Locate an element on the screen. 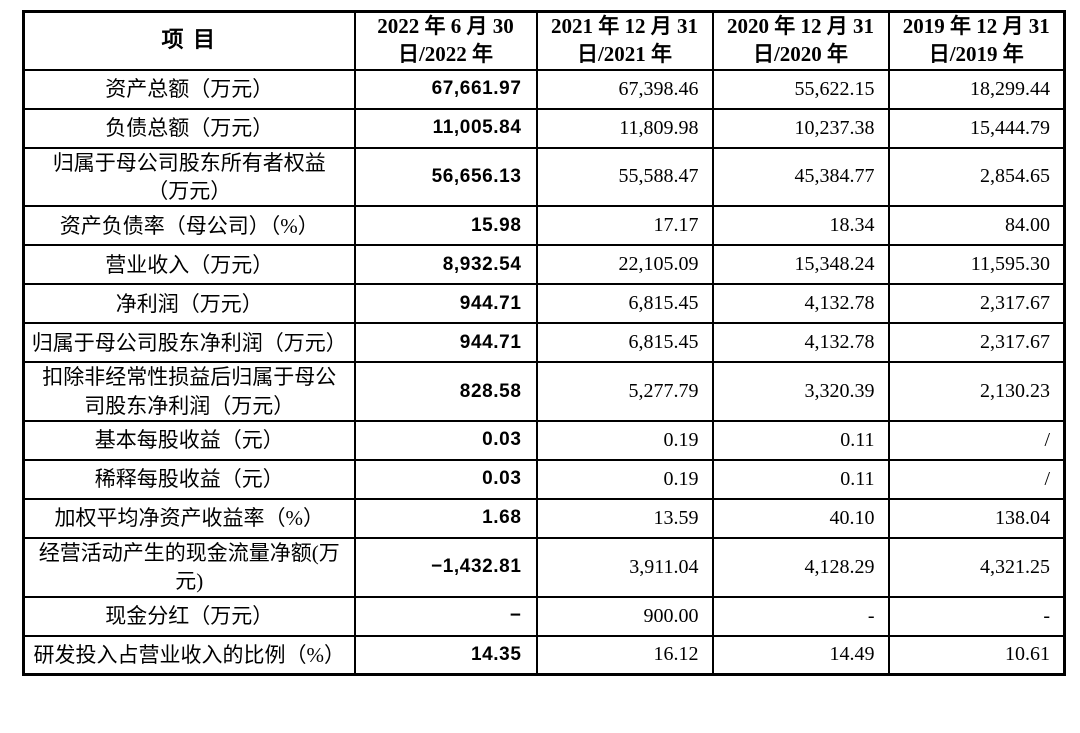 Image resolution: width=1080 pixels, height=733 pixels. value-2019: 4,321.25 is located at coordinates (976, 567).